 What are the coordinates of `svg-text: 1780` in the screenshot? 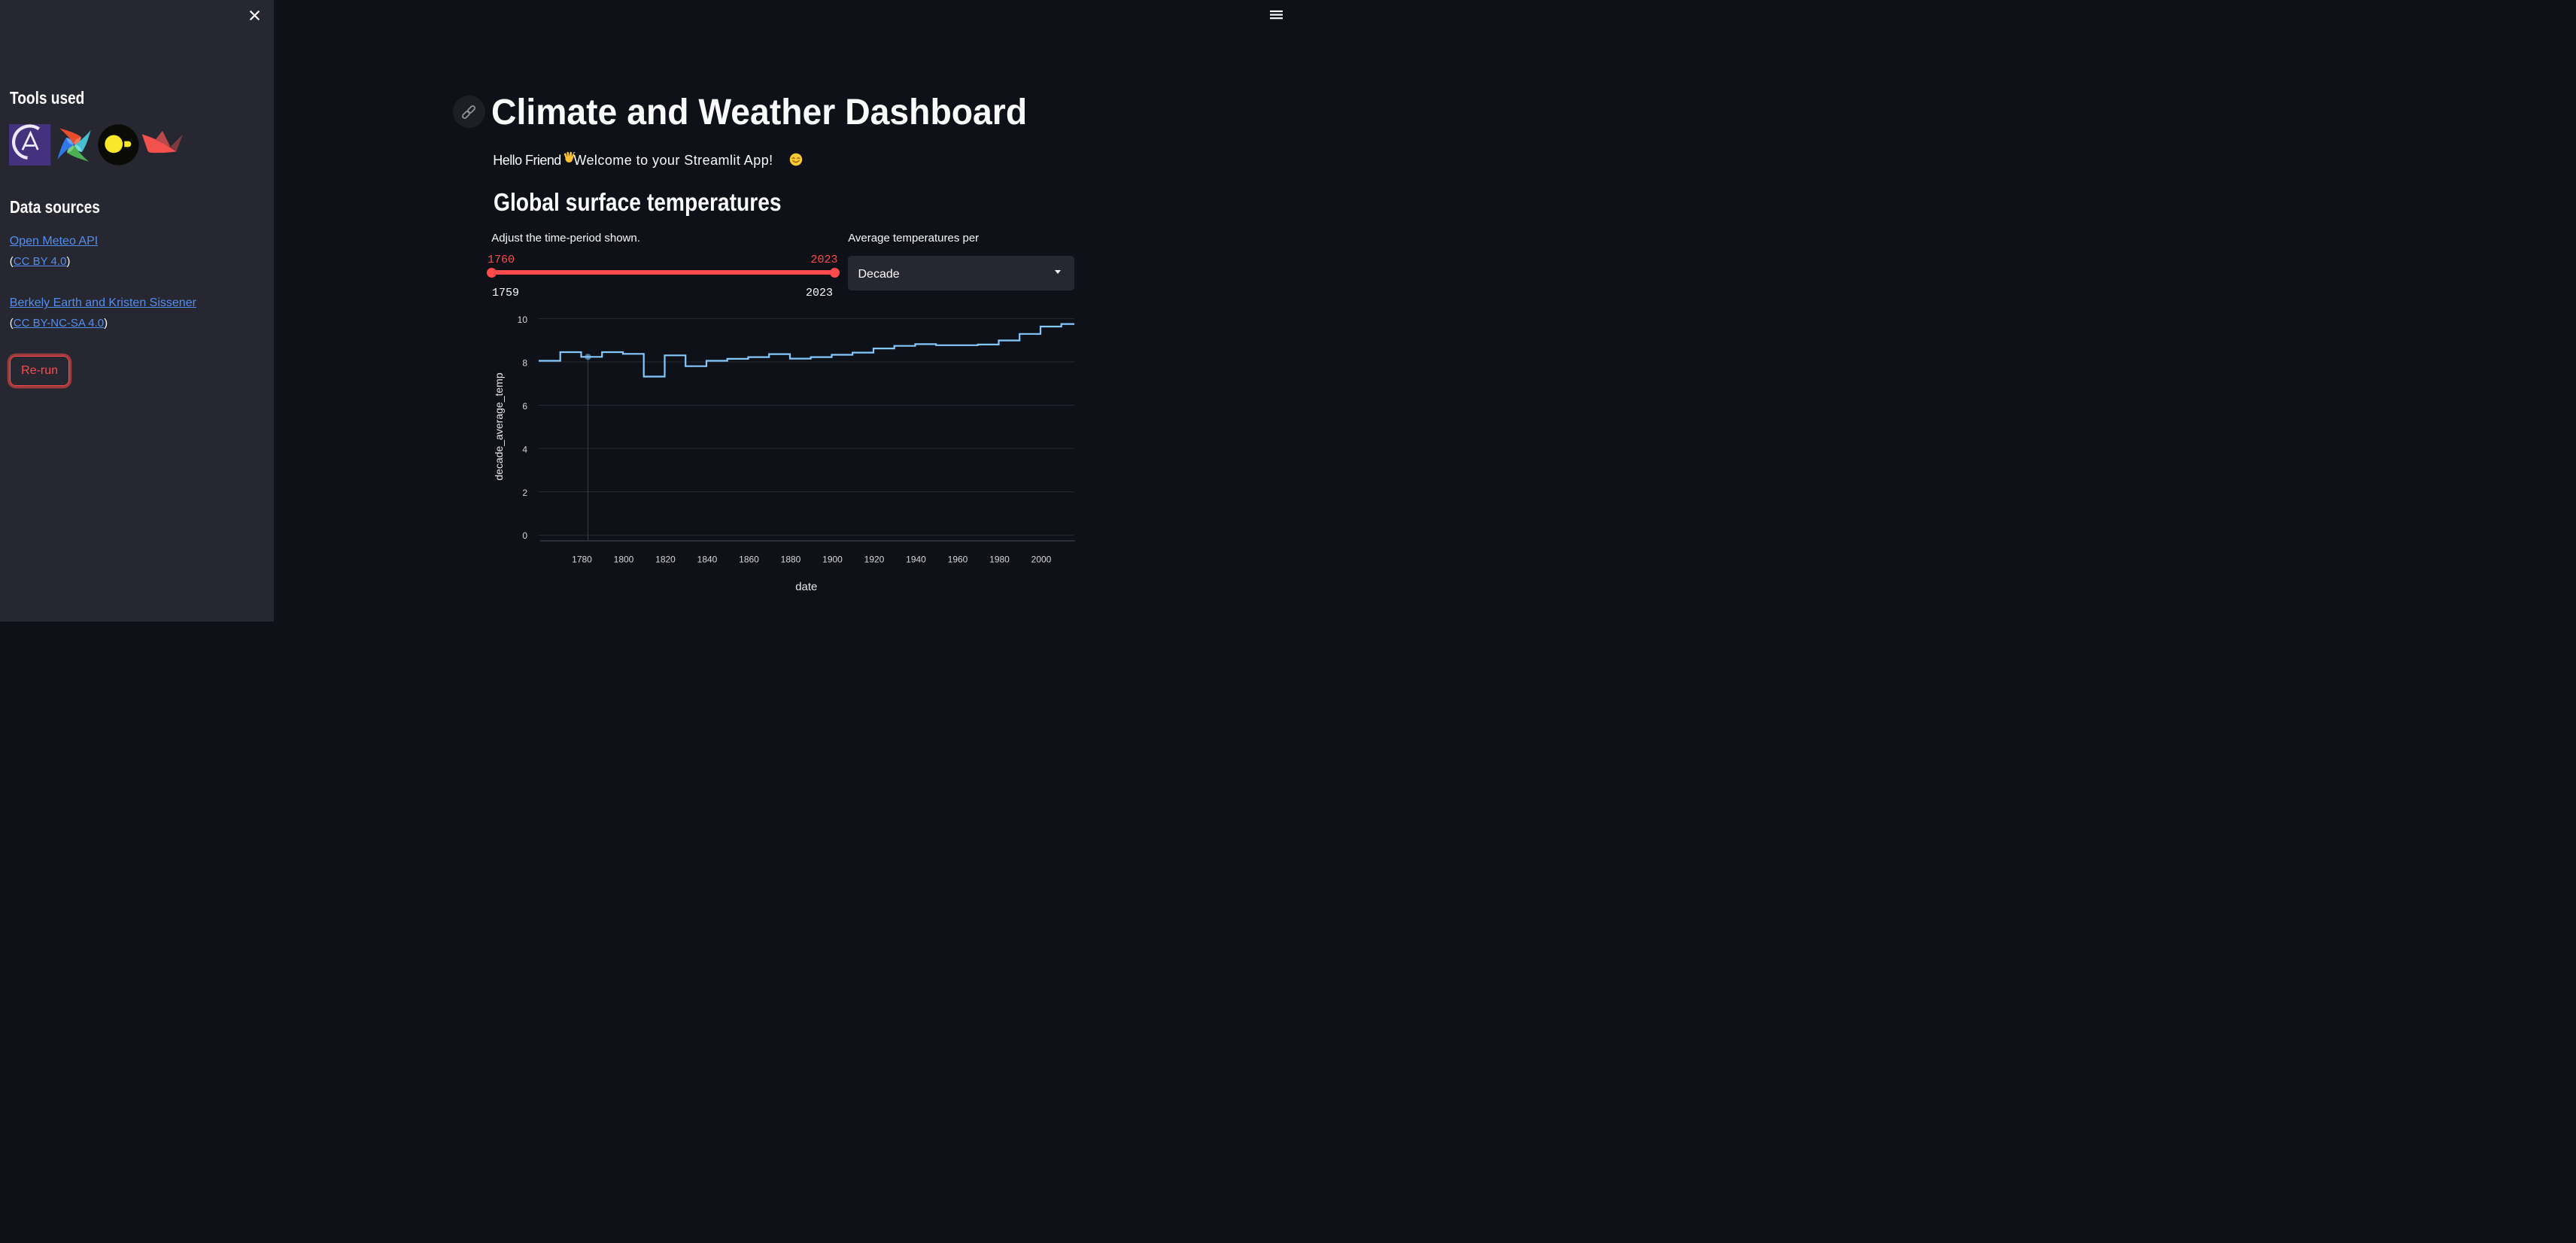 It's located at (582, 560).